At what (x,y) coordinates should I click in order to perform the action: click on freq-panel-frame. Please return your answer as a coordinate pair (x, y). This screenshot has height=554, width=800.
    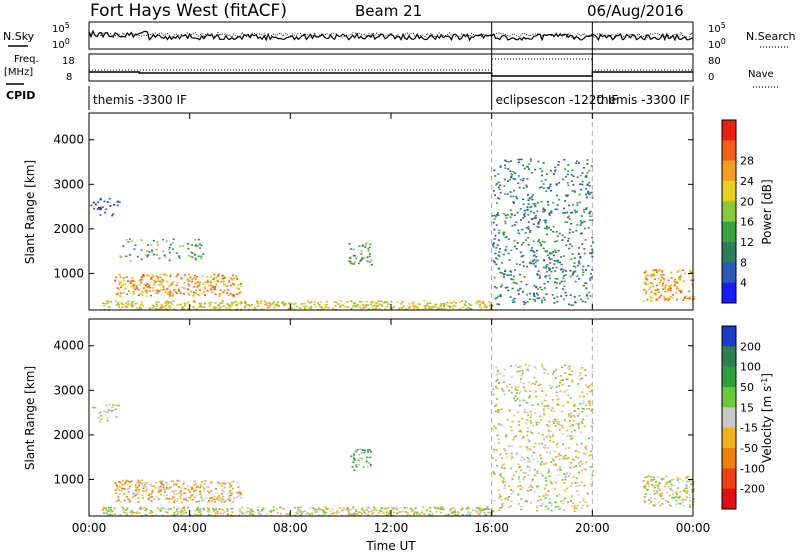
    Looking at the image, I should click on (391, 67).